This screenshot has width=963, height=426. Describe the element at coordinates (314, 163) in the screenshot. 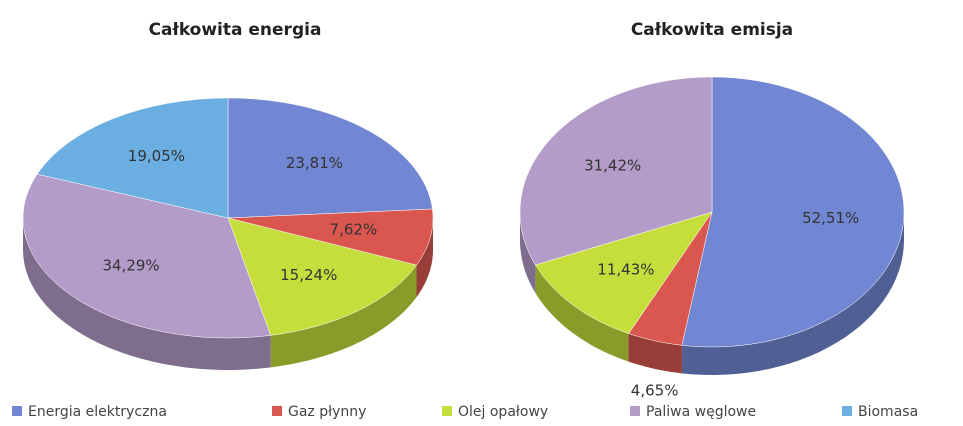

I see `data-label: 23,81%` at that location.